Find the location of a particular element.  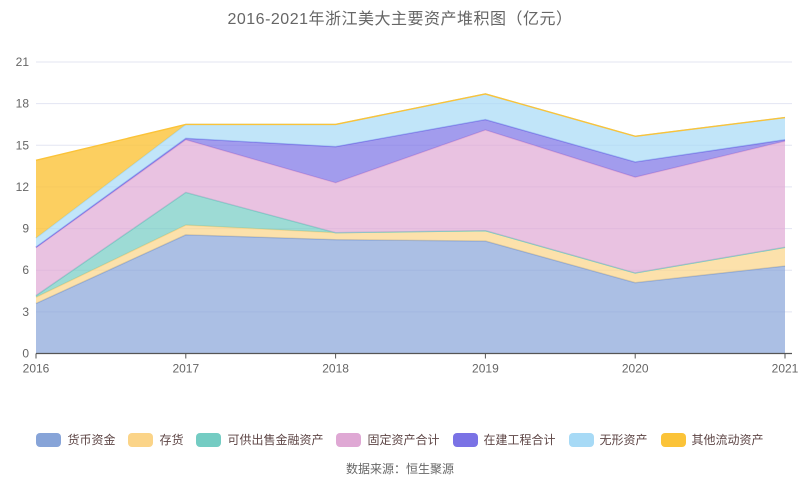

legend-label-1: 存货 is located at coordinates (171, 440).